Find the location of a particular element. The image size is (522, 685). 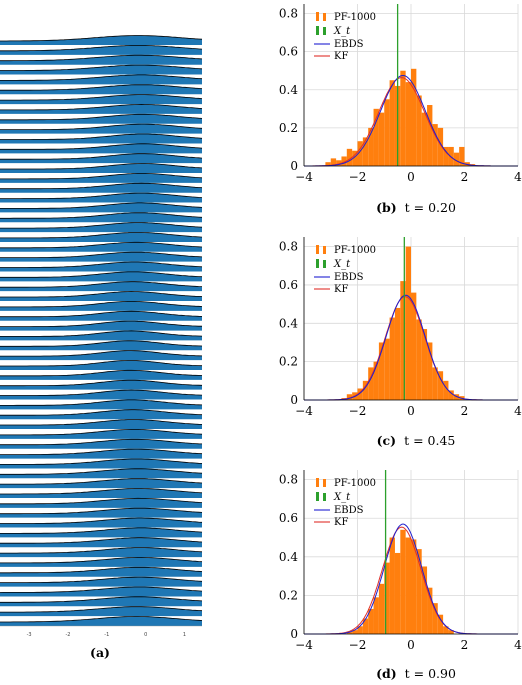

y-tick-label: 0.8 is located at coordinates (288, 480).